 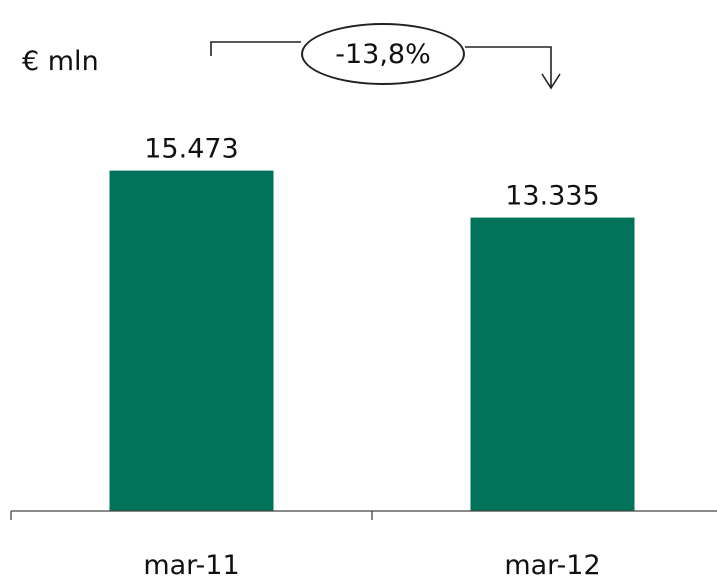 I want to click on down-arrow-icon, so click(x=551, y=81).